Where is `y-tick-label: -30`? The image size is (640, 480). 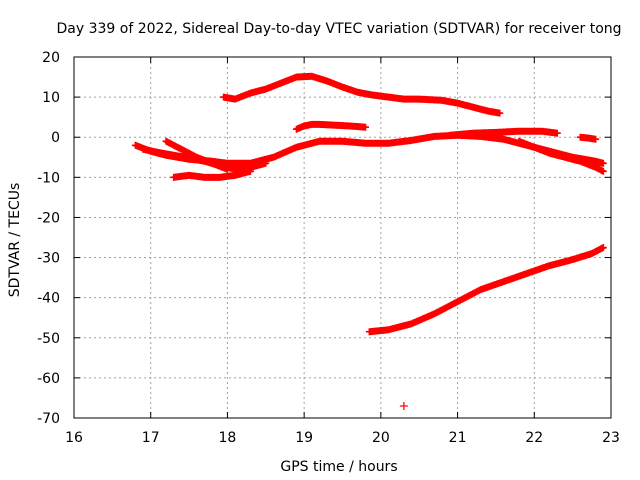 y-tick-label: -30 is located at coordinates (48, 259).